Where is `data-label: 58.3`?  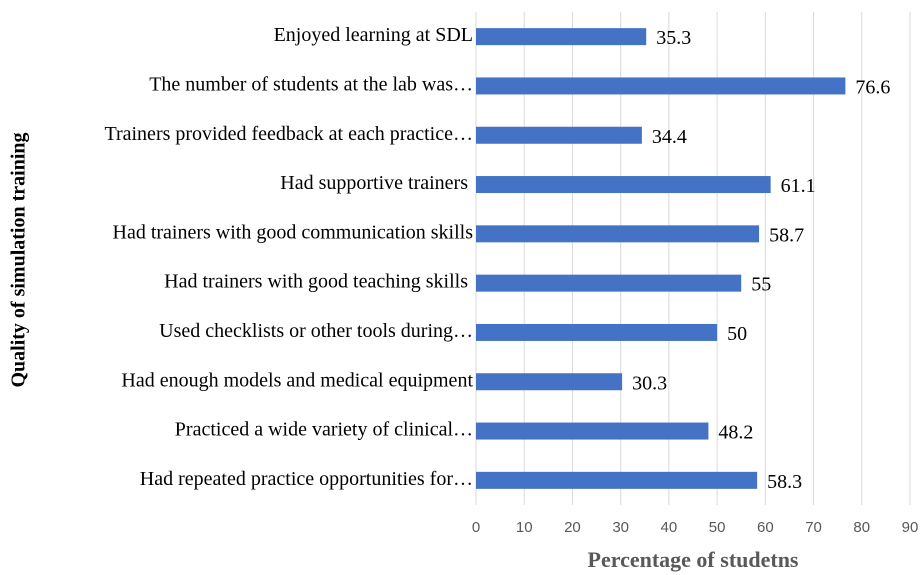
data-label: 58.3 is located at coordinates (784, 482).